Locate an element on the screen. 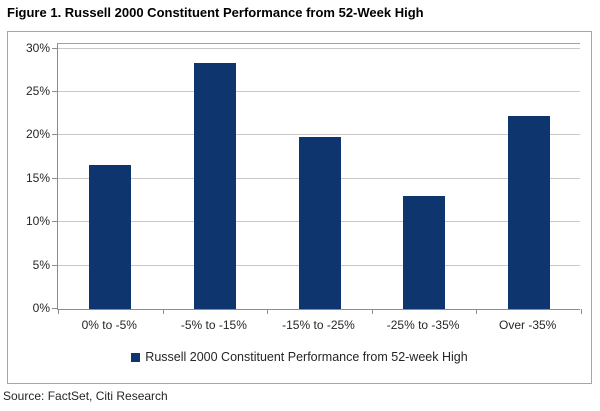 This screenshot has height=411, width=600. bar-0% to -5% is located at coordinates (110, 236).